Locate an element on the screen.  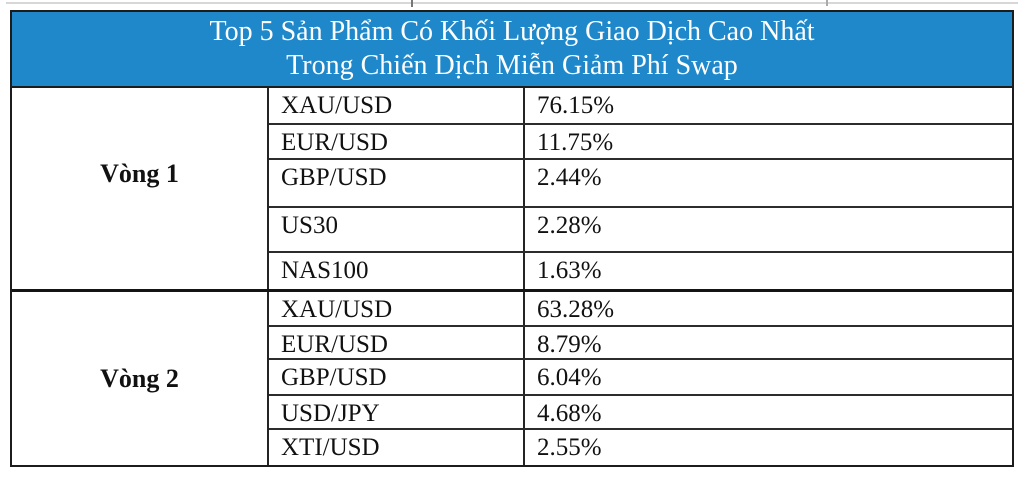
share-cell: 6.04% is located at coordinates (569, 377).